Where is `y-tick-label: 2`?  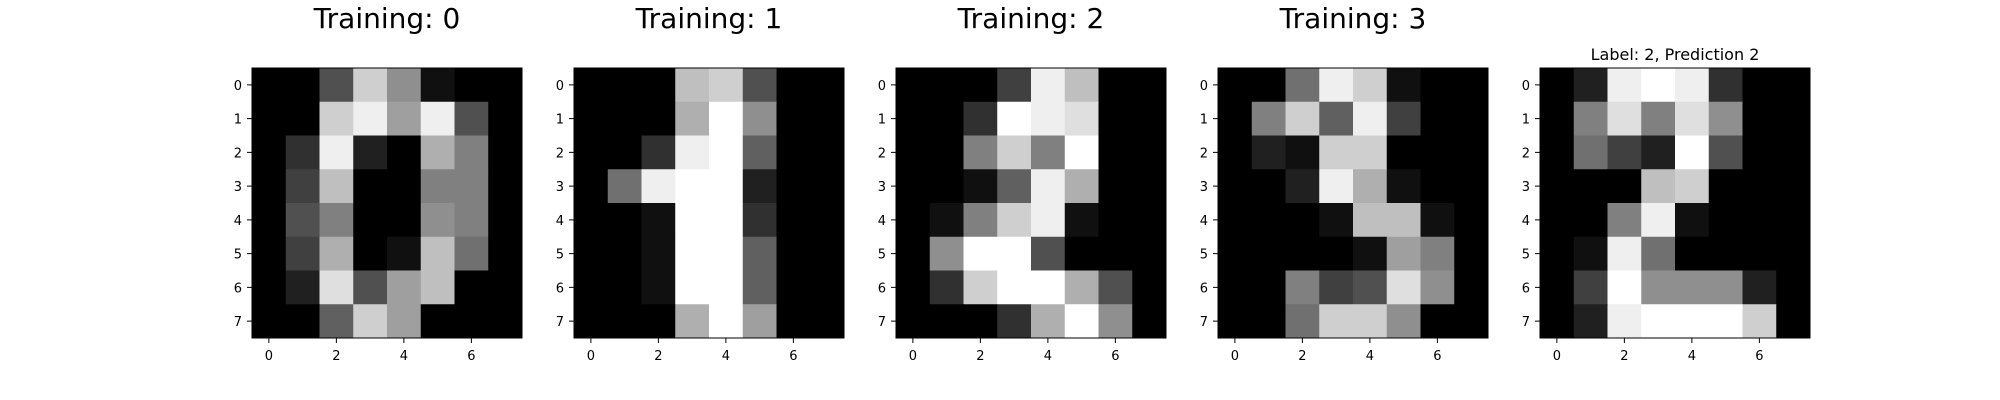
y-tick-label: 2 is located at coordinates (1204, 153).